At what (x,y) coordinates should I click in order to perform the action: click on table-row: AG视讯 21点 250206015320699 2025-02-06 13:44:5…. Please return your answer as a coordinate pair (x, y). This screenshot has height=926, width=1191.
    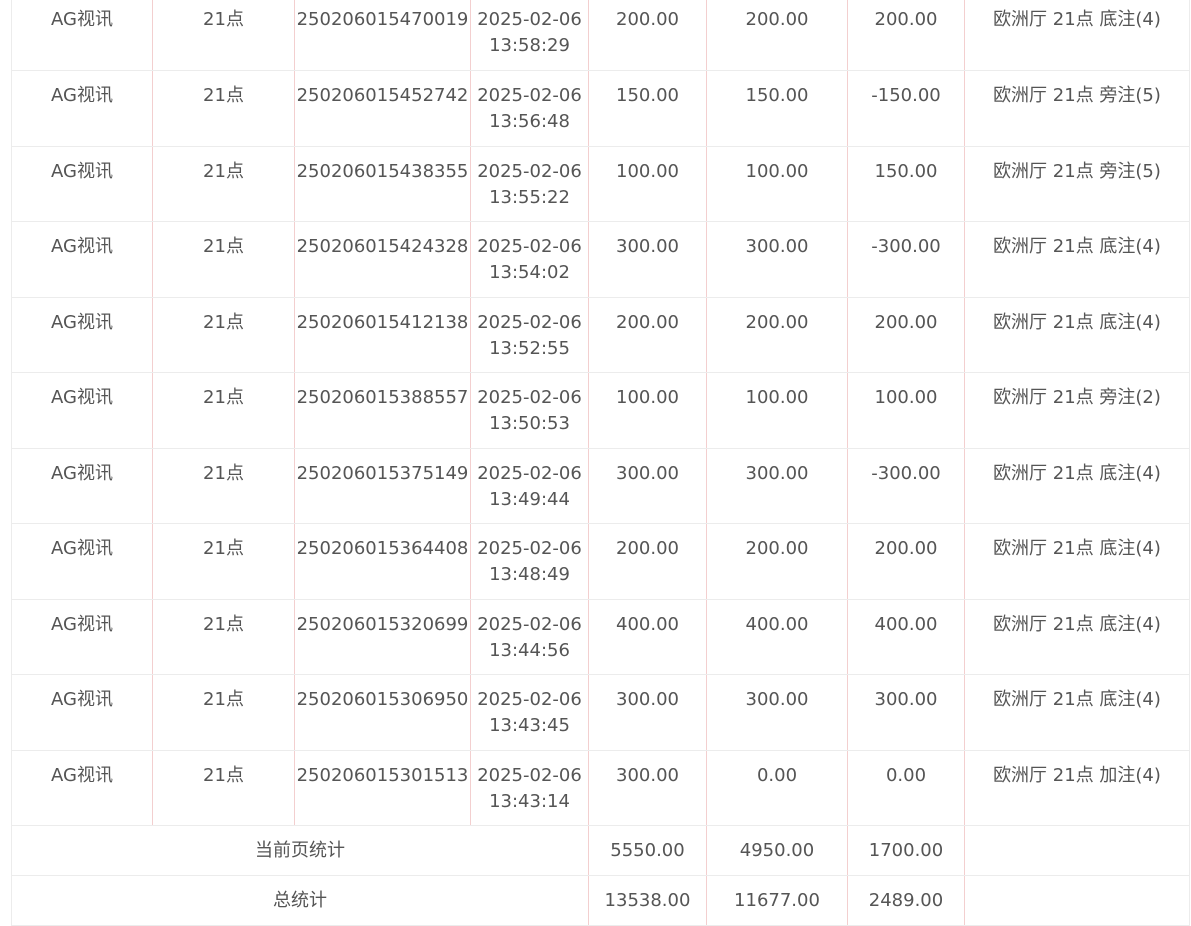
    Looking at the image, I should click on (600, 637).